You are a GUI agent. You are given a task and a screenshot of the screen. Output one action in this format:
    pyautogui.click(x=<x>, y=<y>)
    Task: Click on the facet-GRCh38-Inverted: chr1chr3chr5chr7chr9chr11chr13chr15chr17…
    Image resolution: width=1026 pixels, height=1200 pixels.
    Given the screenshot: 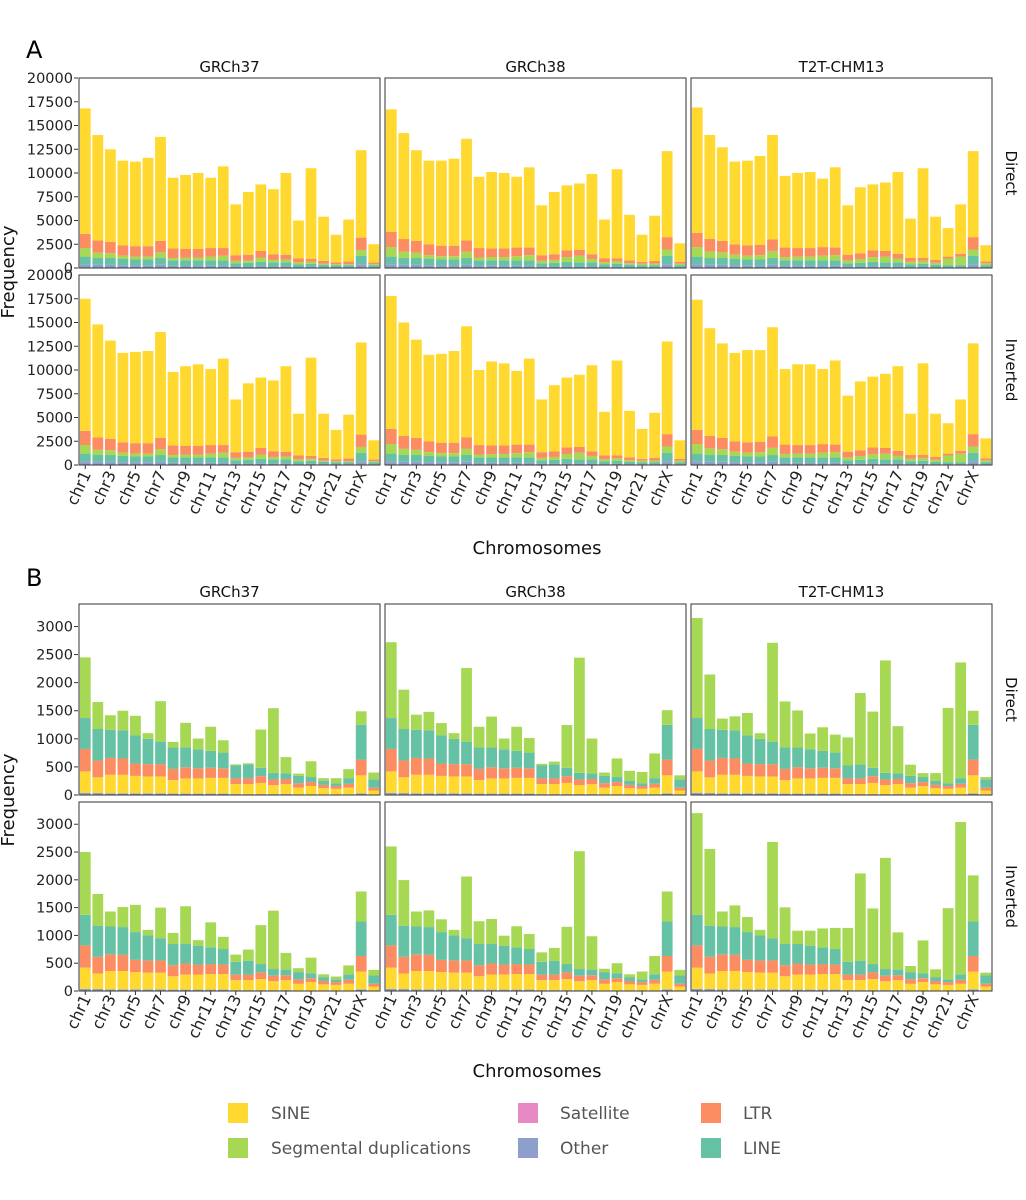 What is the action you would take?
    pyautogui.click(x=528, y=395)
    